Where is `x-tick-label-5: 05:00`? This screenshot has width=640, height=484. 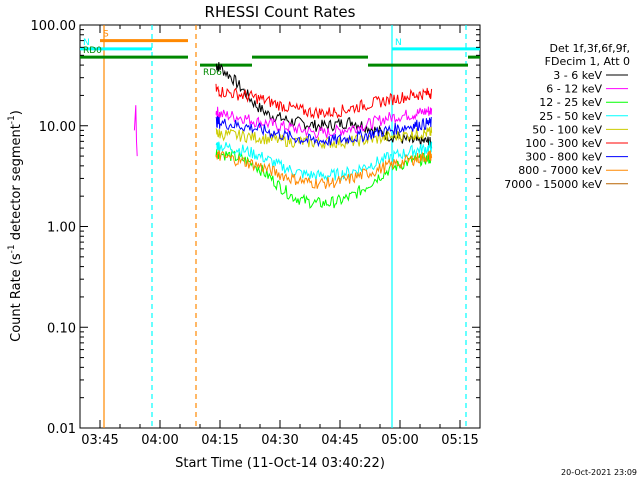
x-tick-label-5: 05:00 is located at coordinates (399, 440).